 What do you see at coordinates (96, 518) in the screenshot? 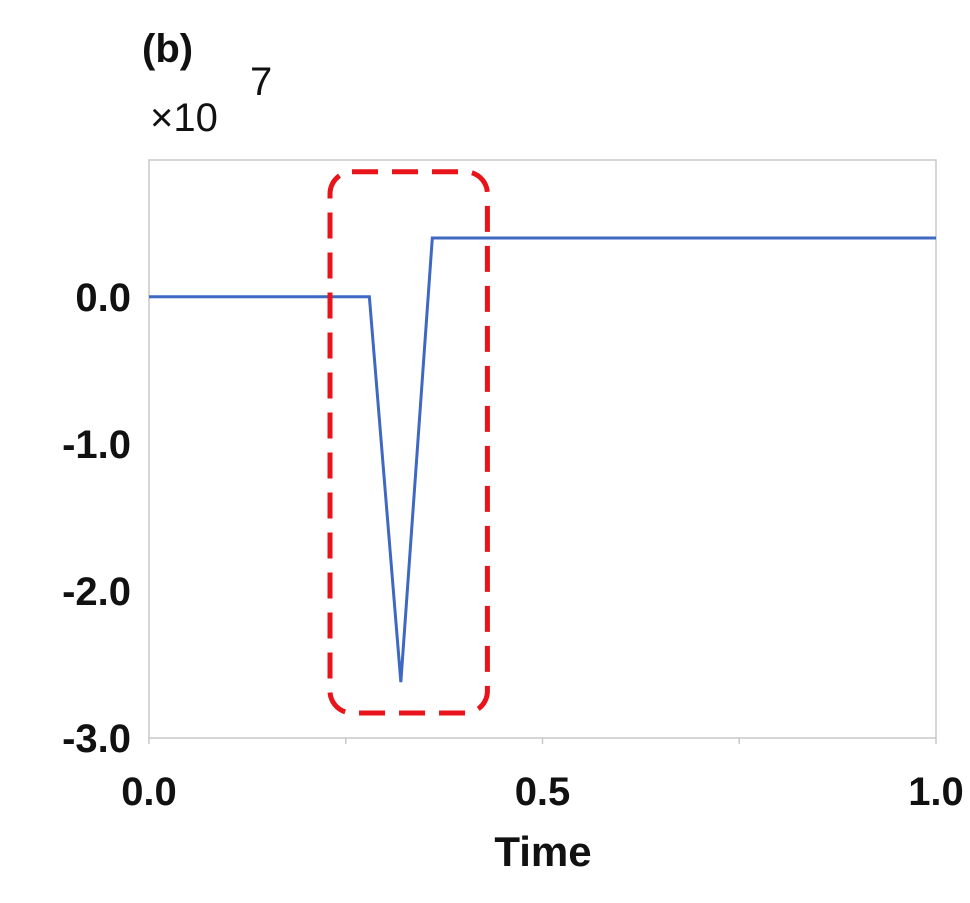
I see `y-axis-tick-labels: 0.0 -1.0 -2.0 -3.0` at bounding box center [96, 518].